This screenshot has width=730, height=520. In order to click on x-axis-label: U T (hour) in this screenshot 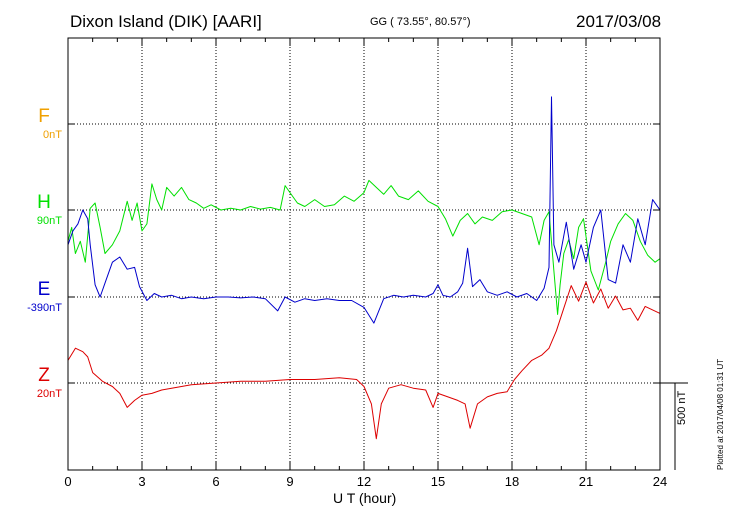, I will do `click(365, 498)`.